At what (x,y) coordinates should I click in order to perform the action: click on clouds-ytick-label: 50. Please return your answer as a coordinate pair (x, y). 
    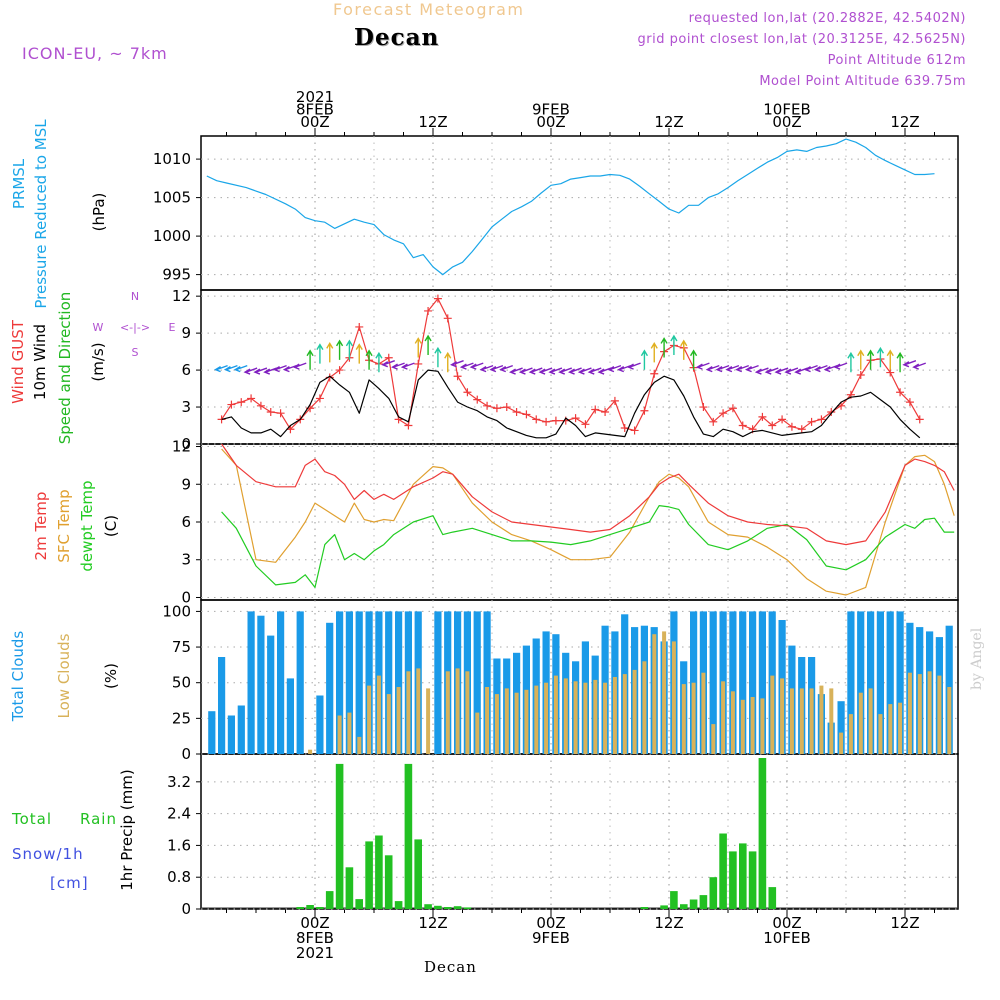
    Looking at the image, I should click on (181, 683).